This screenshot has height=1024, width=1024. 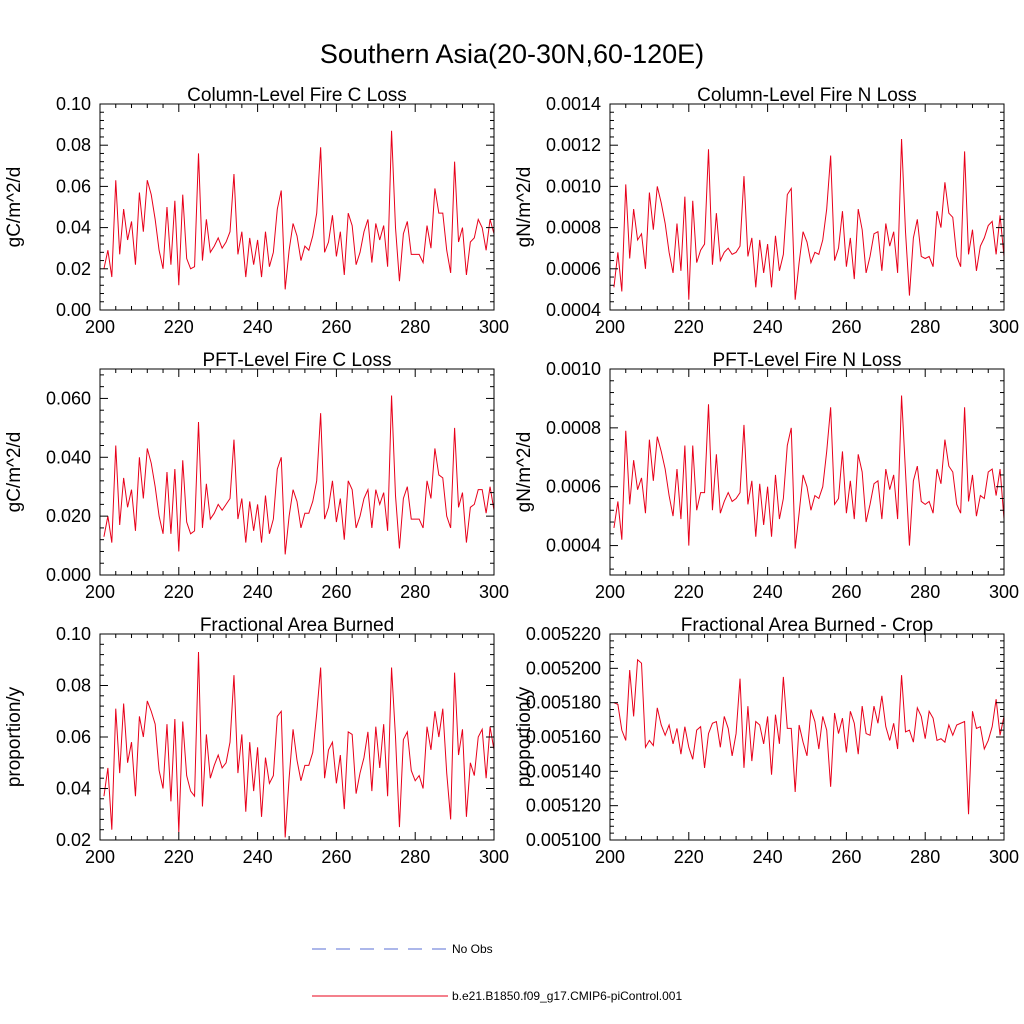 What do you see at coordinates (573, 104) in the screenshot?
I see `y-tick-label: 0.0014` at bounding box center [573, 104].